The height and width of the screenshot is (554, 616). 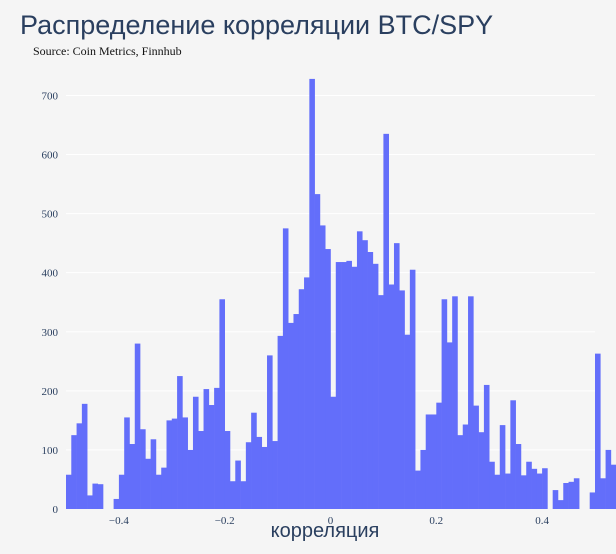 What do you see at coordinates (50, 392) in the screenshot?
I see `y-tick-label: 200` at bounding box center [50, 392].